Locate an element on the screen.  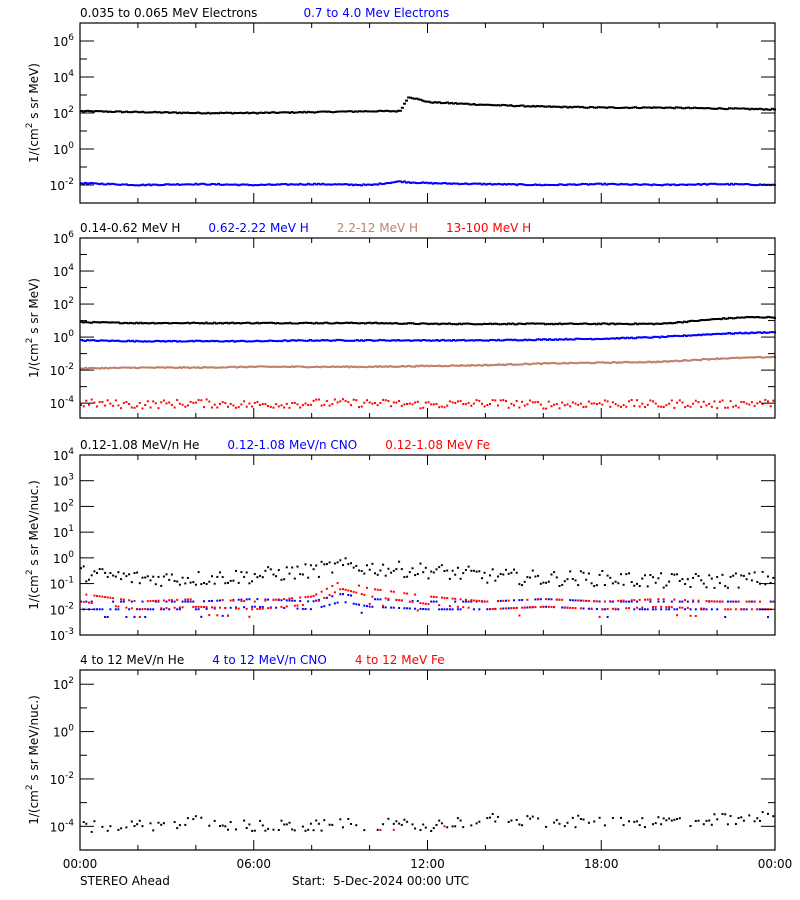
series-0-12-1-08-mev-n-he is located at coordinates (427, 573).